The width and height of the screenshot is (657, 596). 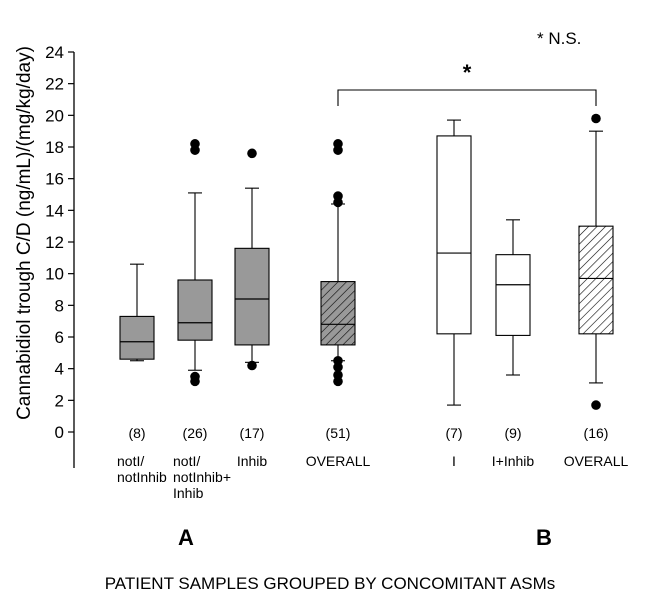 I want to click on sample-size-label: (8), so click(x=136, y=433).